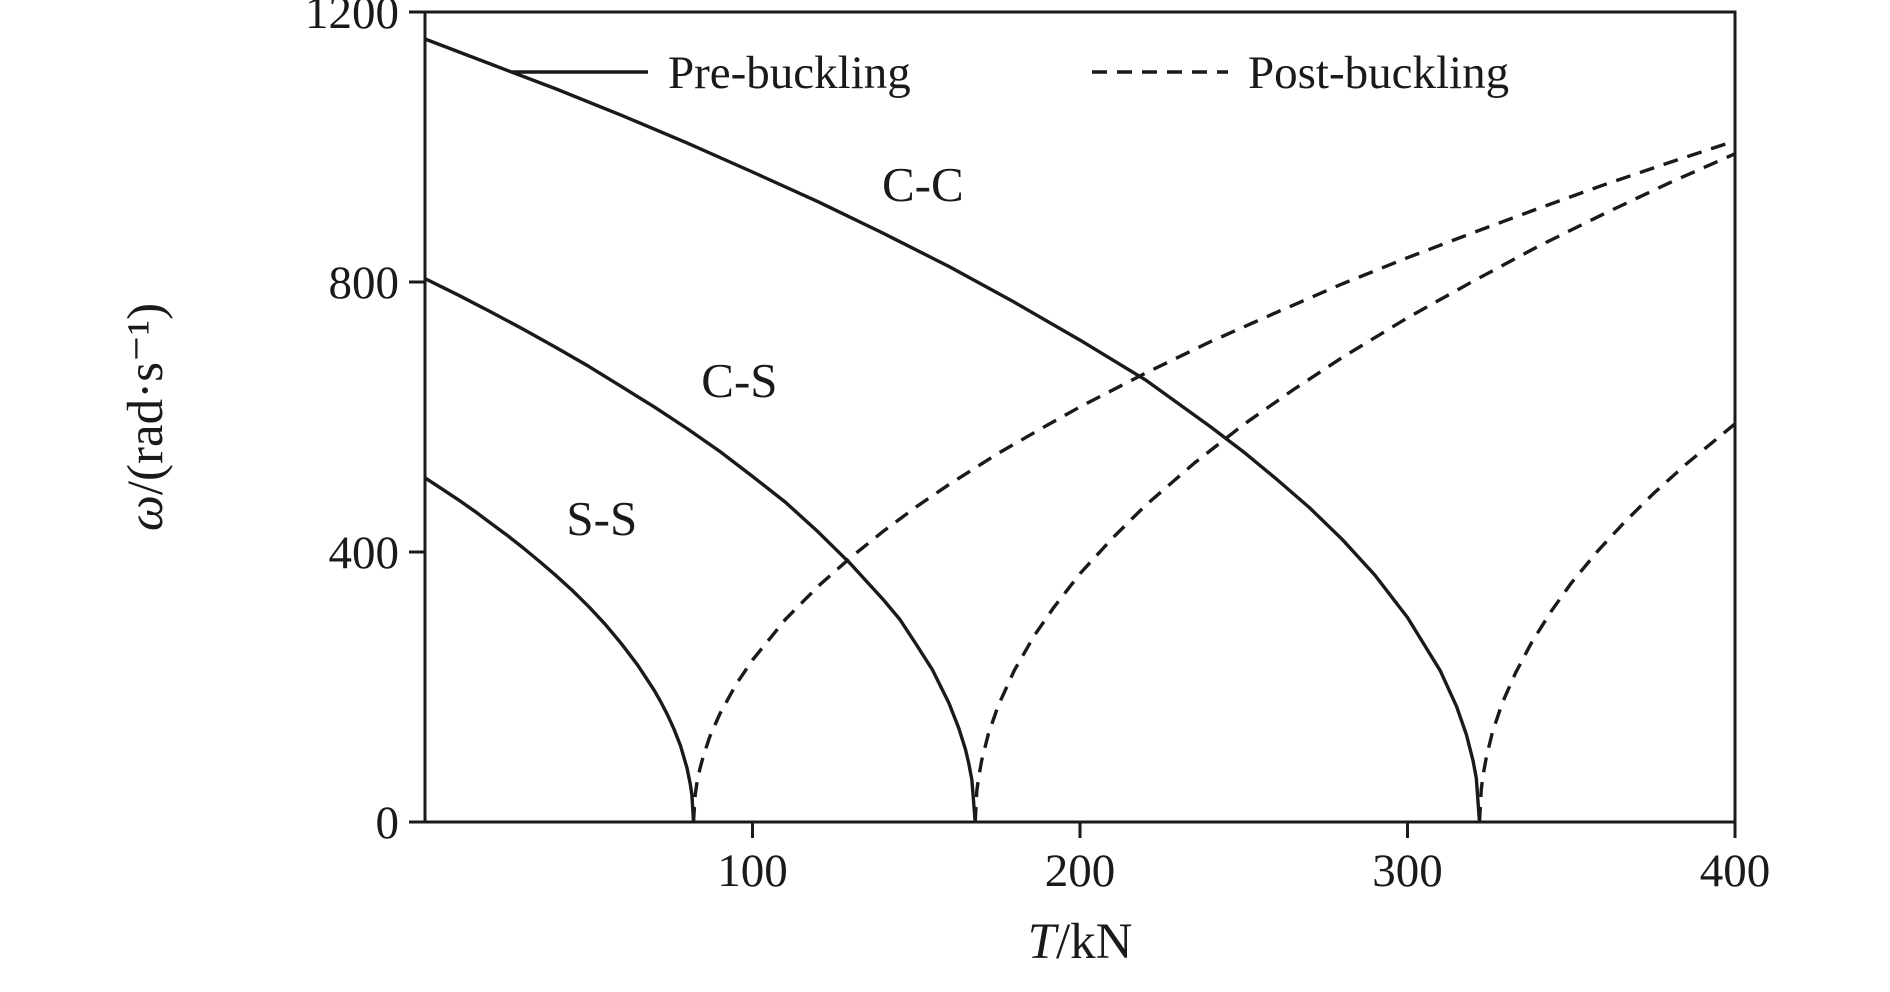 The height and width of the screenshot is (992, 1890). What do you see at coordinates (560, 649) in the screenshot?
I see `curve-ss-pre` at bounding box center [560, 649].